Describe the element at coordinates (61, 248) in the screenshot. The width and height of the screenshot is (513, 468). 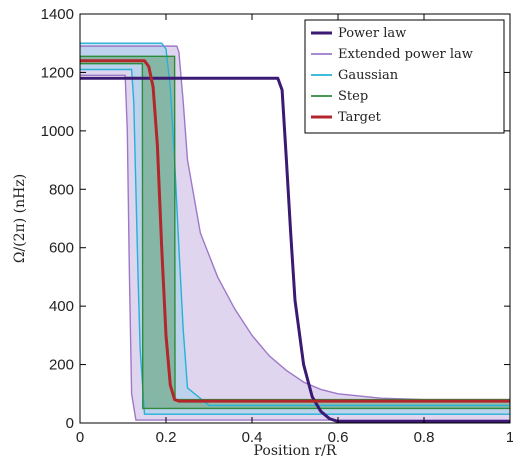
I see `y-tick-label: 600` at that location.